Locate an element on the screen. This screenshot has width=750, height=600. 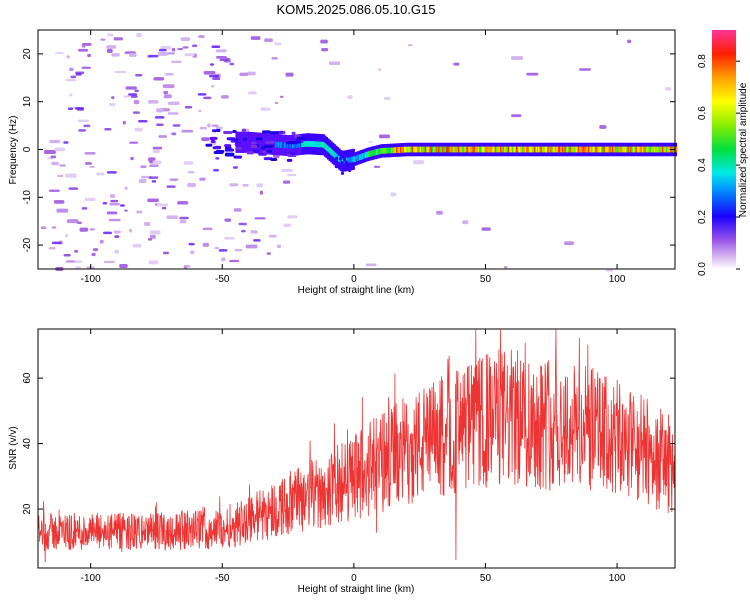
colorbar-tick-label: 0.2 is located at coordinates (702, 217).